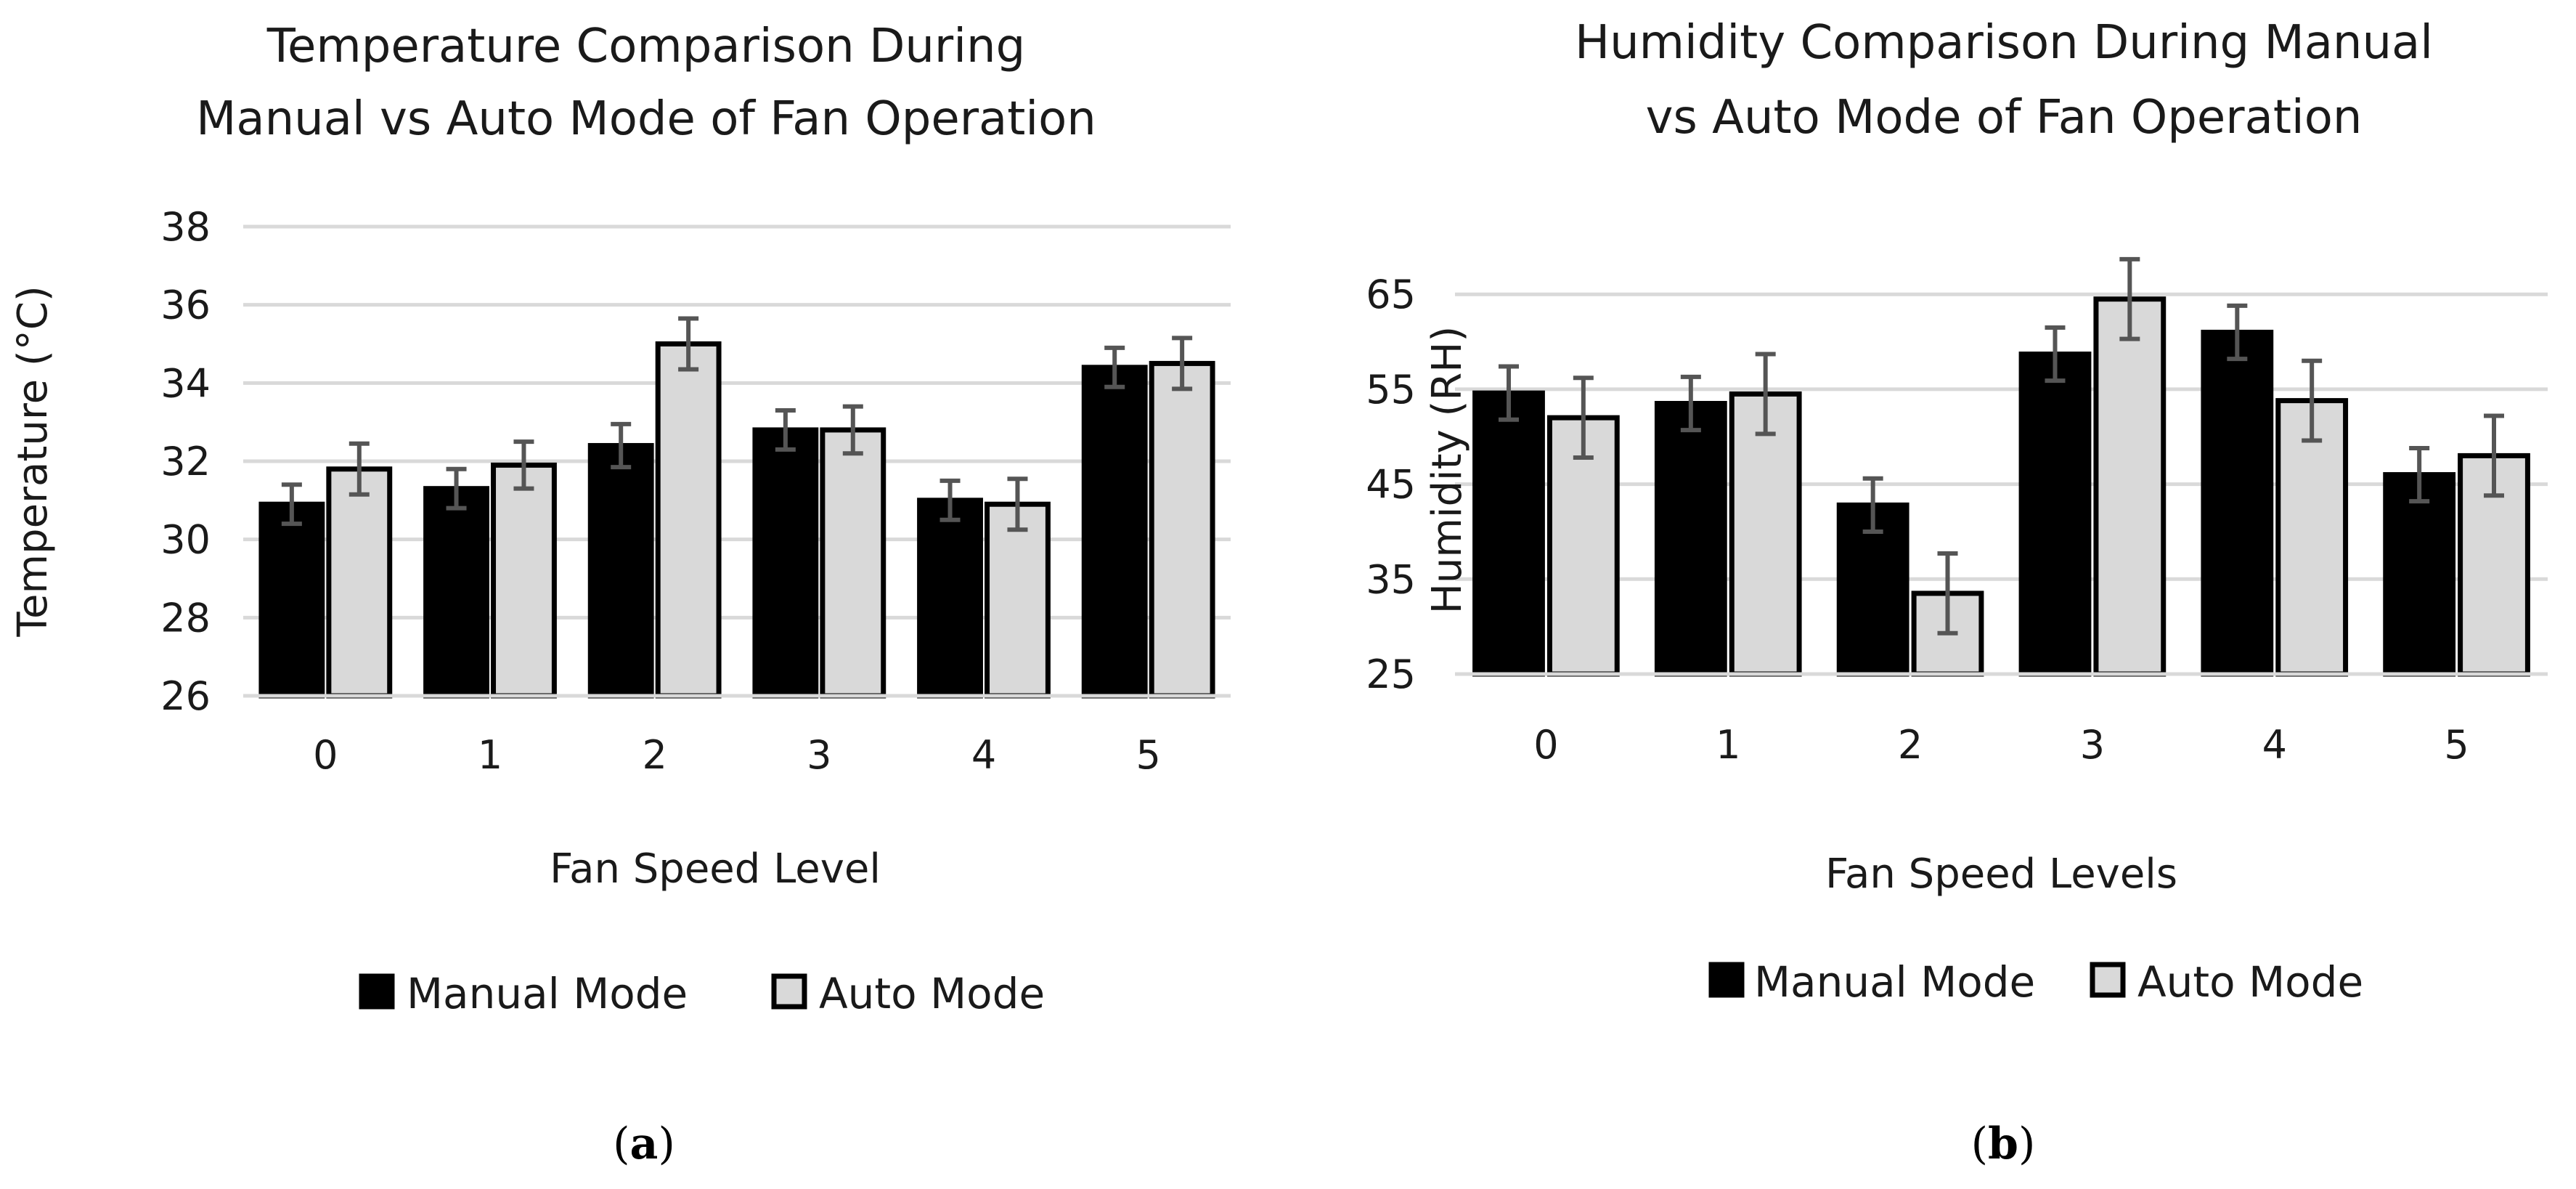 The height and width of the screenshot is (1189, 2576). I want to click on y-tick-label: 26, so click(185, 696).